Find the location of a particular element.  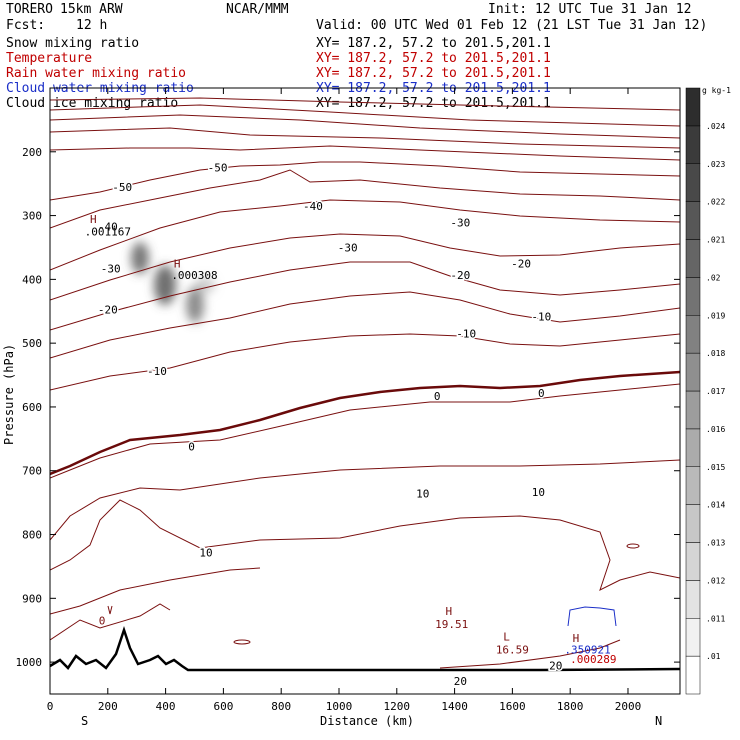

temperature-contour-label: 0 is located at coordinates (191, 446).